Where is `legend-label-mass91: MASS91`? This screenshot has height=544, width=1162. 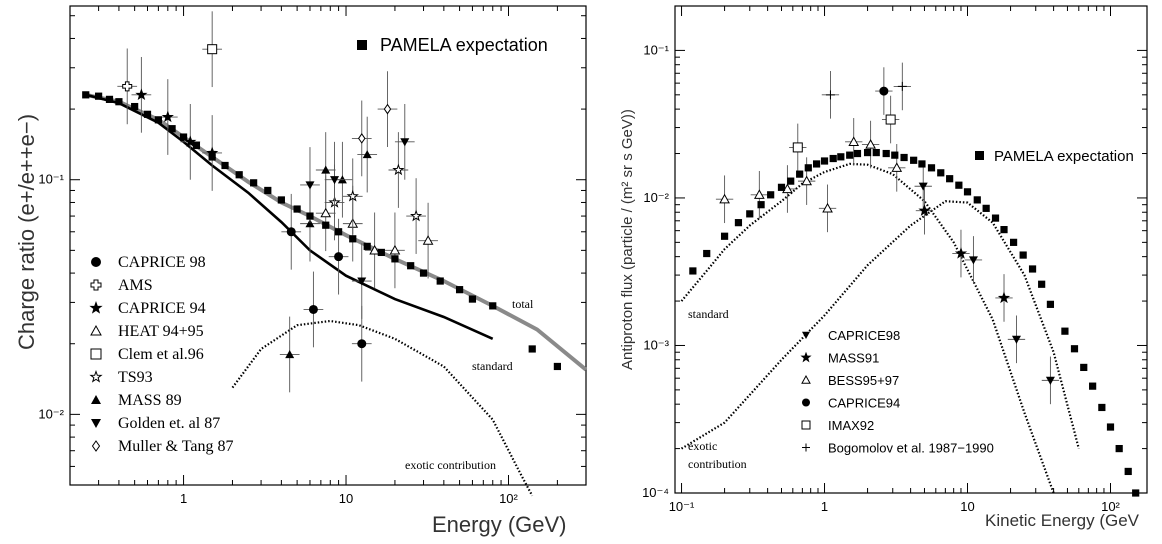 legend-label-mass91: MASS91 is located at coordinates (853, 358).